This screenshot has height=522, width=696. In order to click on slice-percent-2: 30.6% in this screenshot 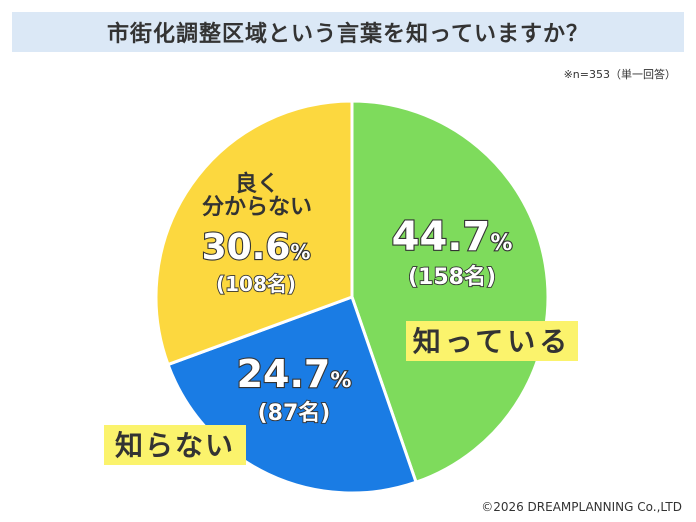, I will do `click(256, 247)`.